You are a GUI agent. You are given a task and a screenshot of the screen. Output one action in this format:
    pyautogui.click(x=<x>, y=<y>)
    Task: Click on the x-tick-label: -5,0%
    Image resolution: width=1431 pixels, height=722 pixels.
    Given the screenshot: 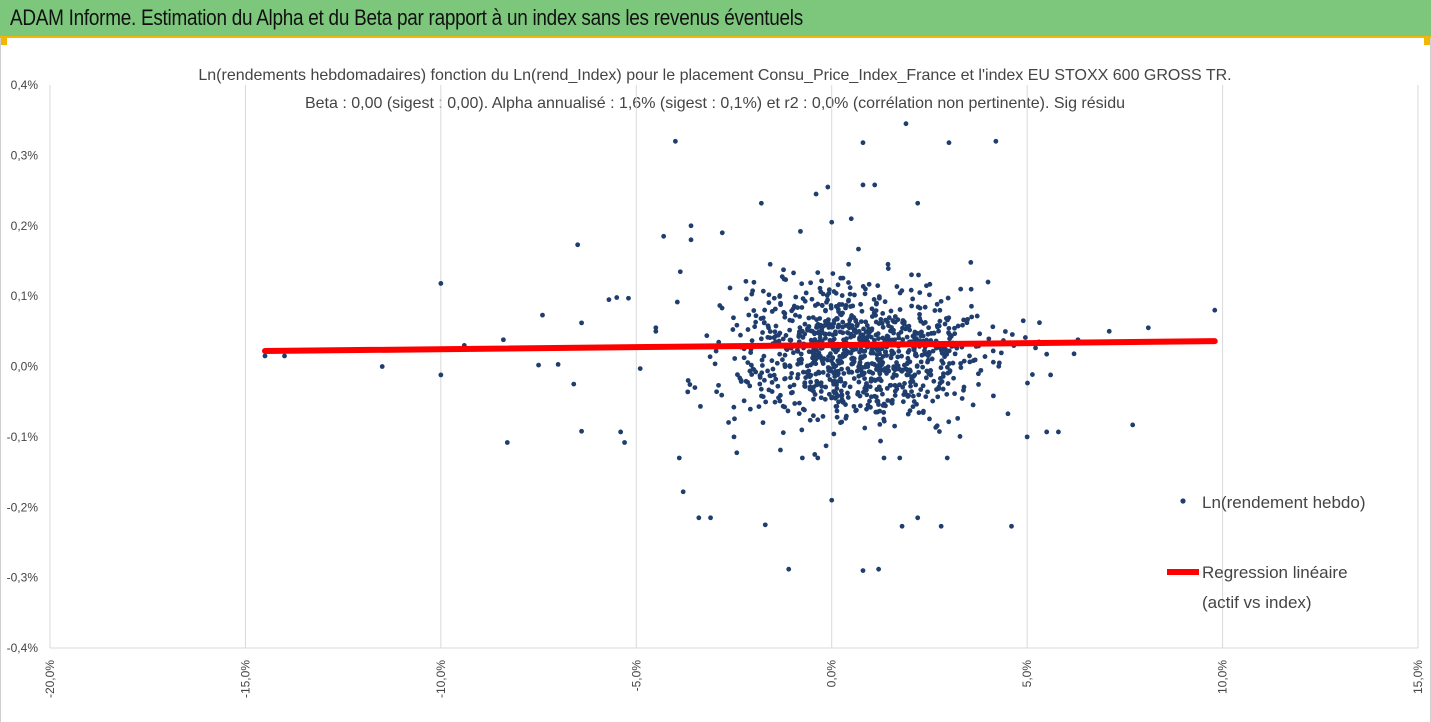 What is the action you would take?
    pyautogui.click(x=636, y=676)
    